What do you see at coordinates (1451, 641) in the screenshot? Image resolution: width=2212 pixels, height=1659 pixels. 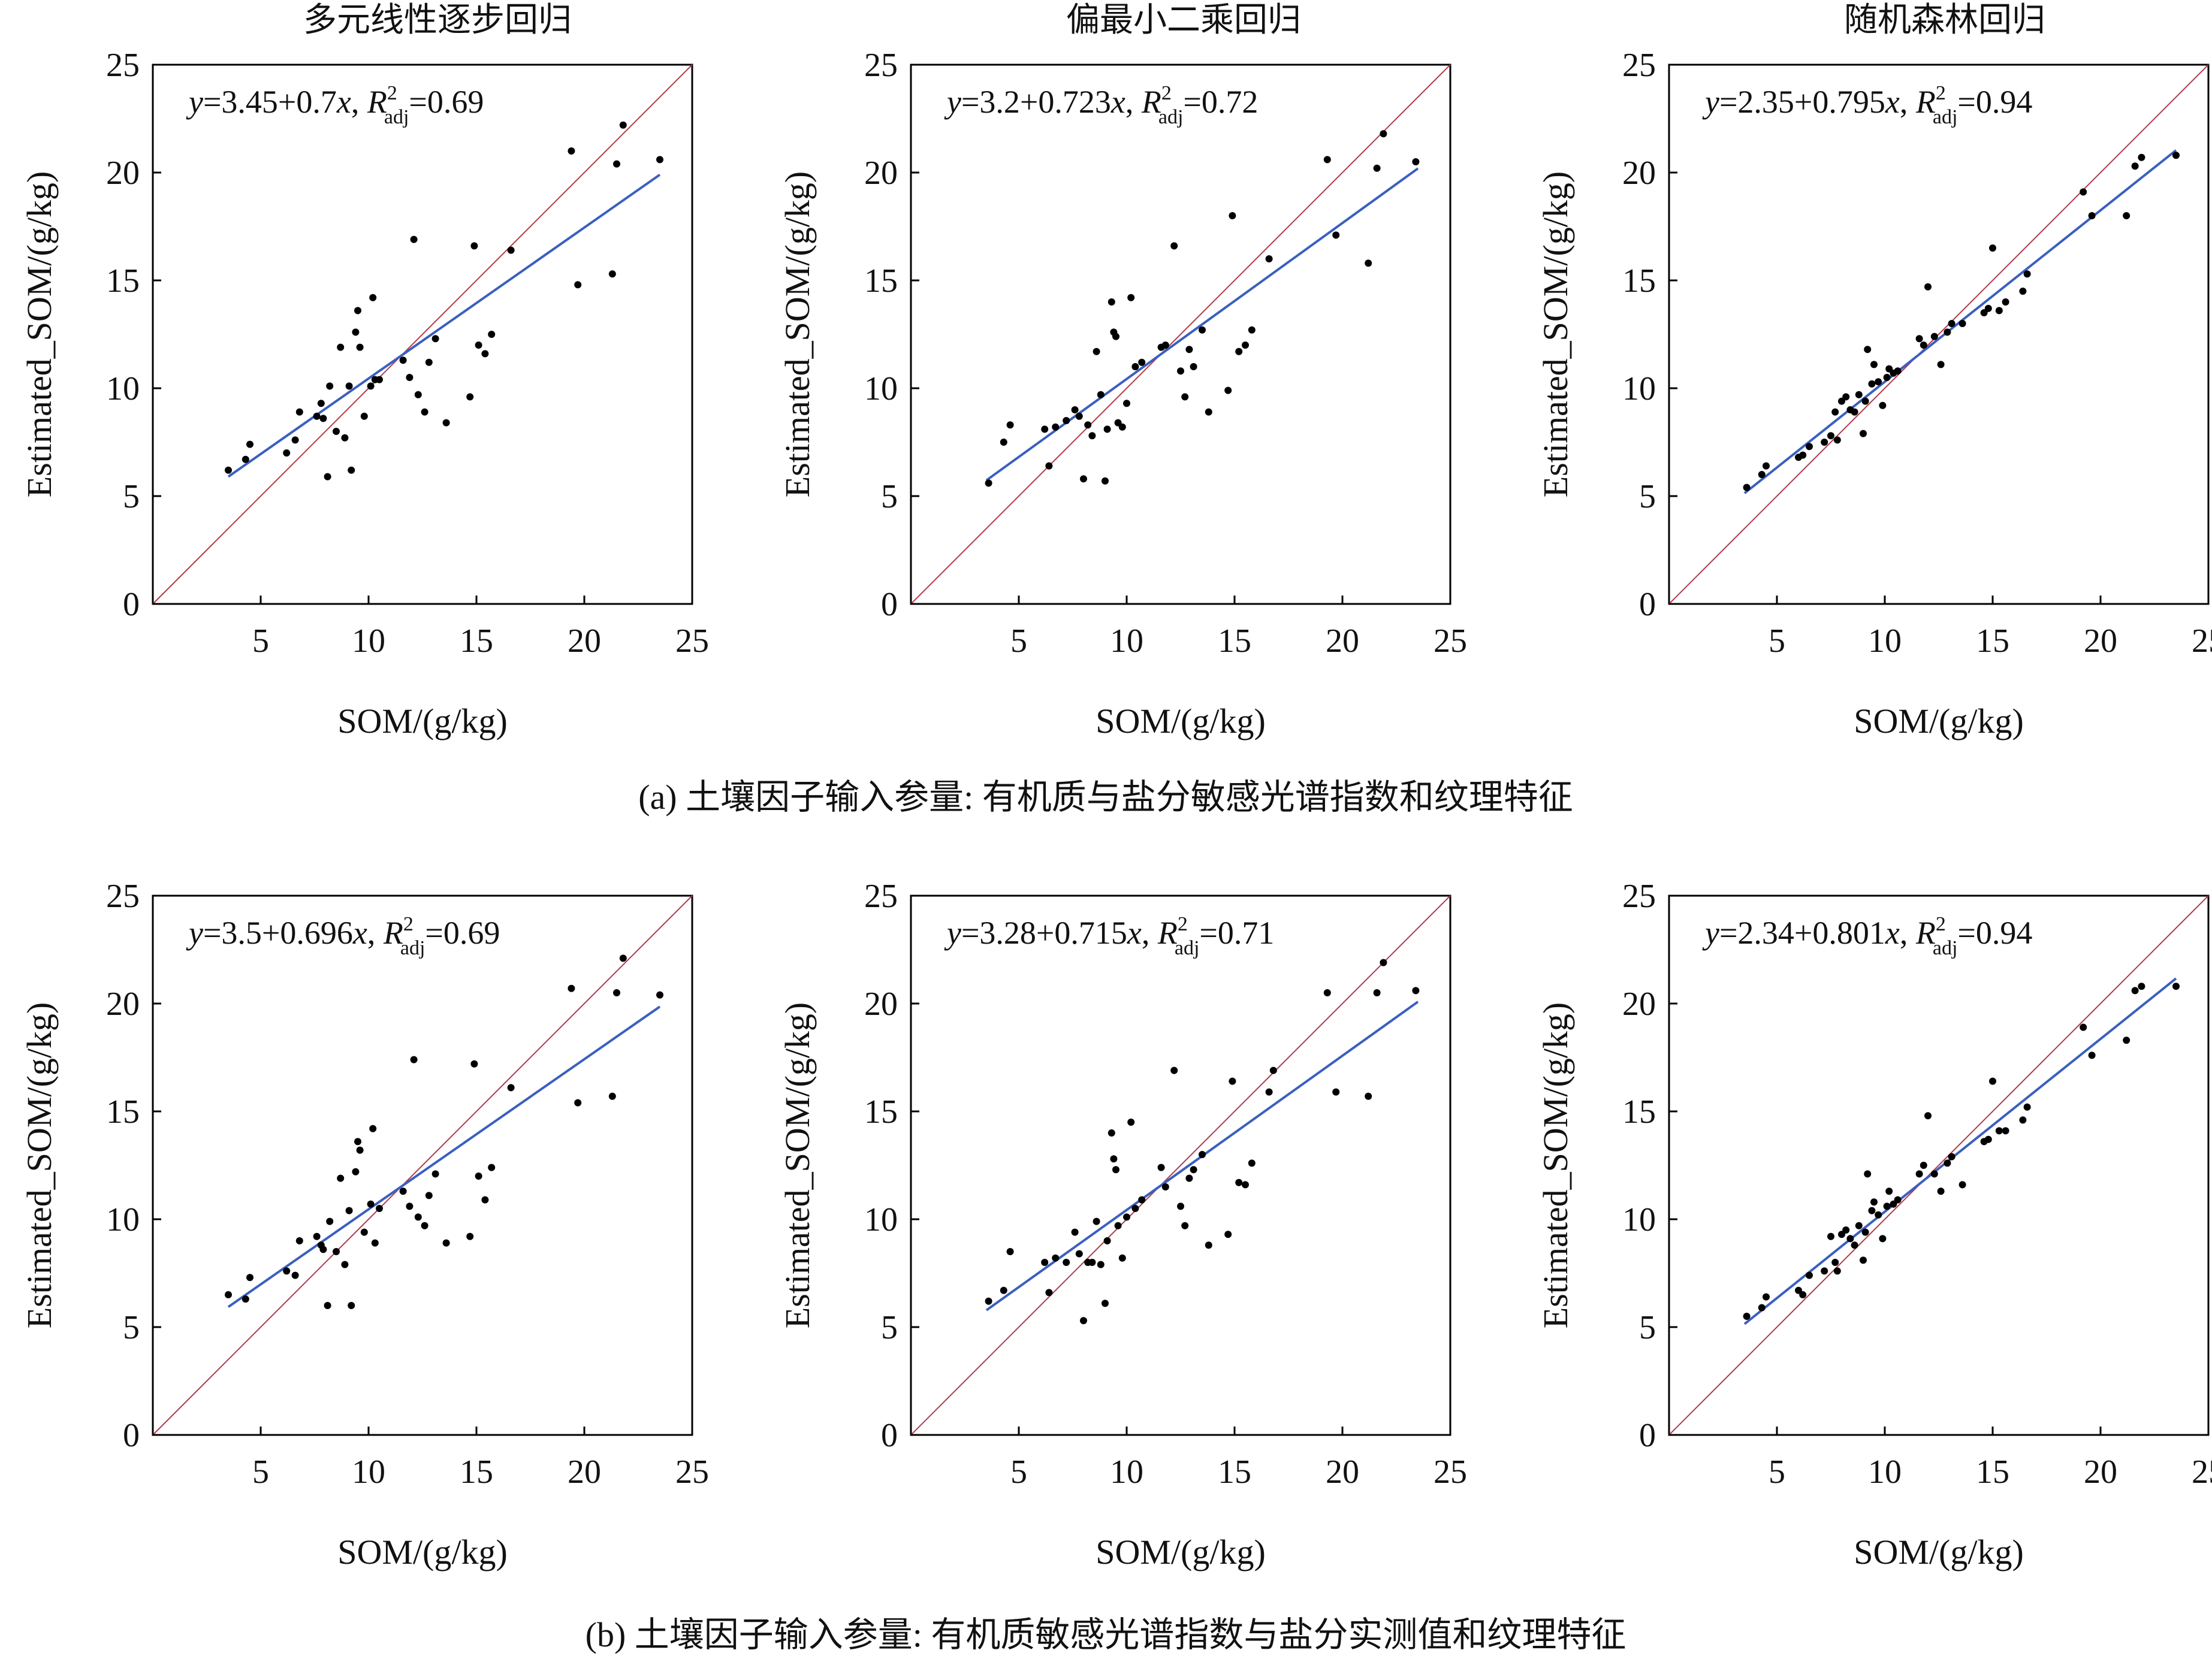 I see `x-tick-label: 25` at bounding box center [1451, 641].